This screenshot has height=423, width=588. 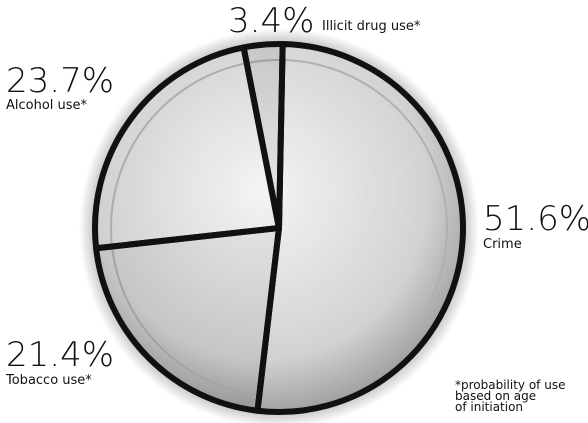 I want to click on footnote: *probability of use, so click(x=510, y=385).